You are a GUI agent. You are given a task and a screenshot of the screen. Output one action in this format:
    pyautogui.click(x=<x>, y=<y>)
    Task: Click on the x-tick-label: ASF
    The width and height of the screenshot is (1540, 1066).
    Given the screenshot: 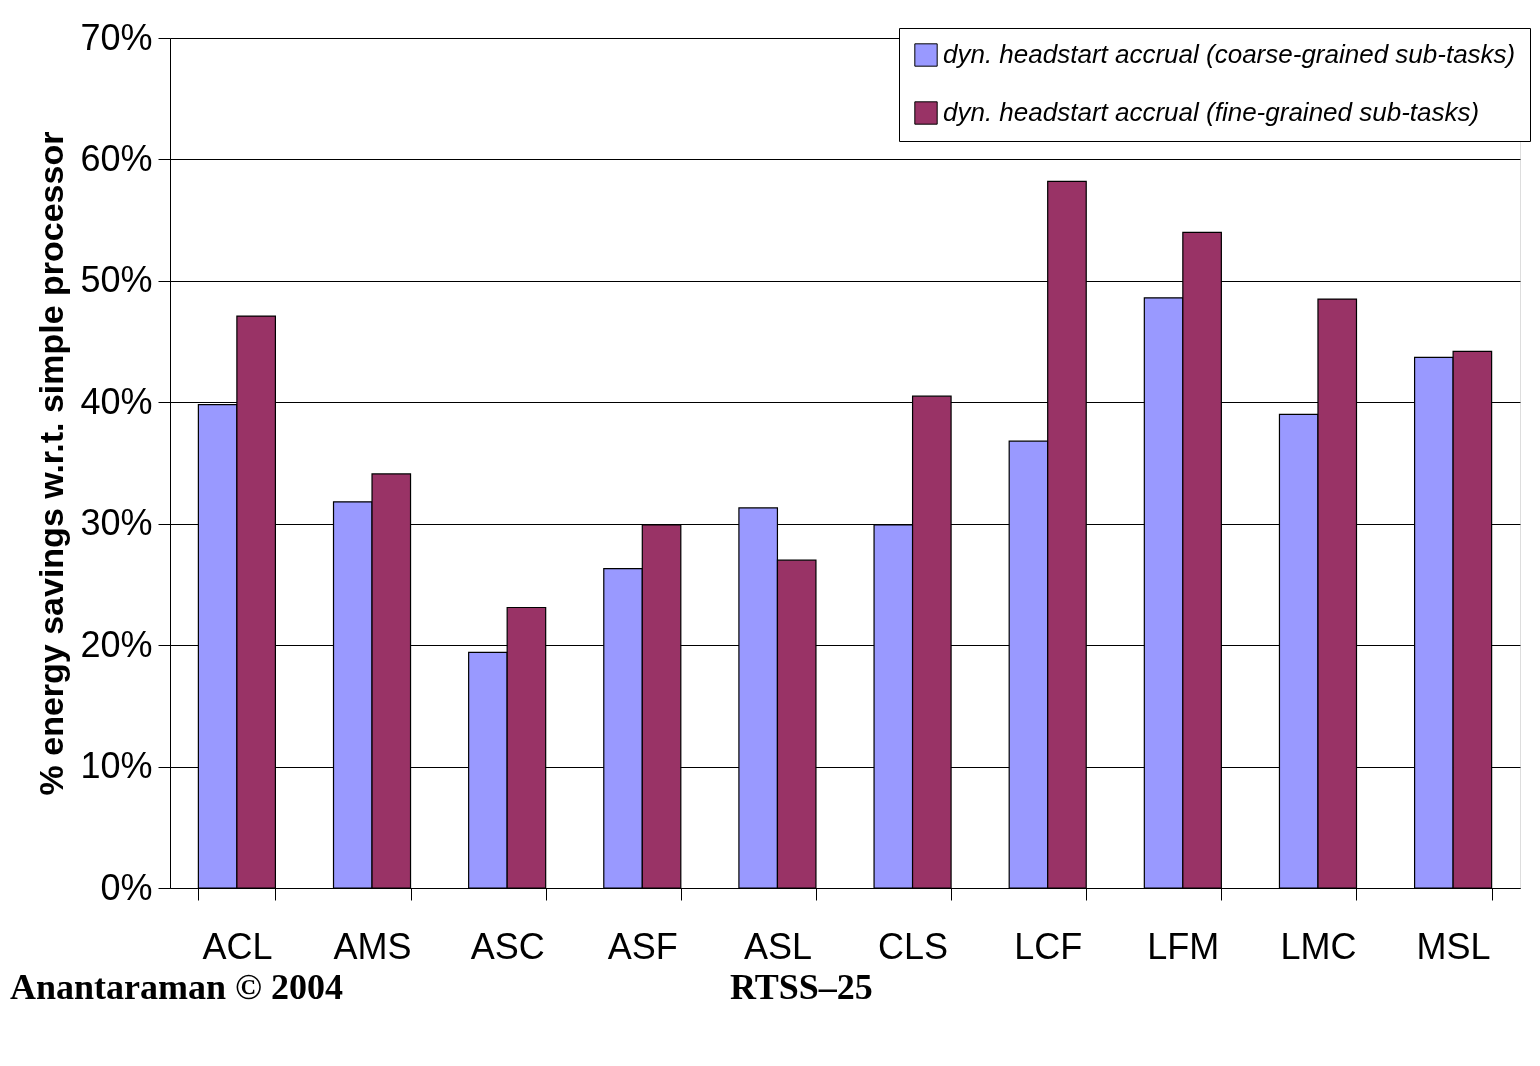 What is the action you would take?
    pyautogui.click(x=642, y=946)
    